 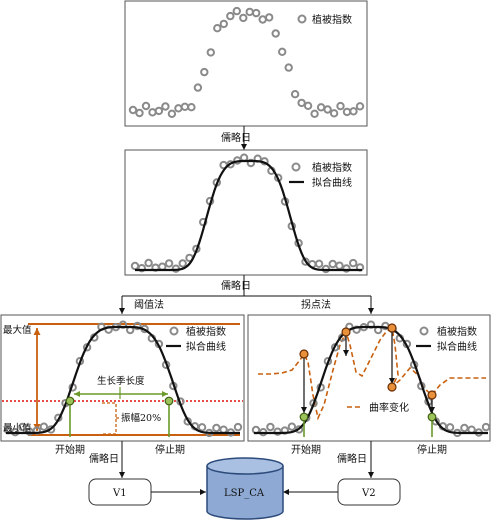 I want to click on panel-raw-index: 植被指数 儒略日, so click(x=246, y=72).